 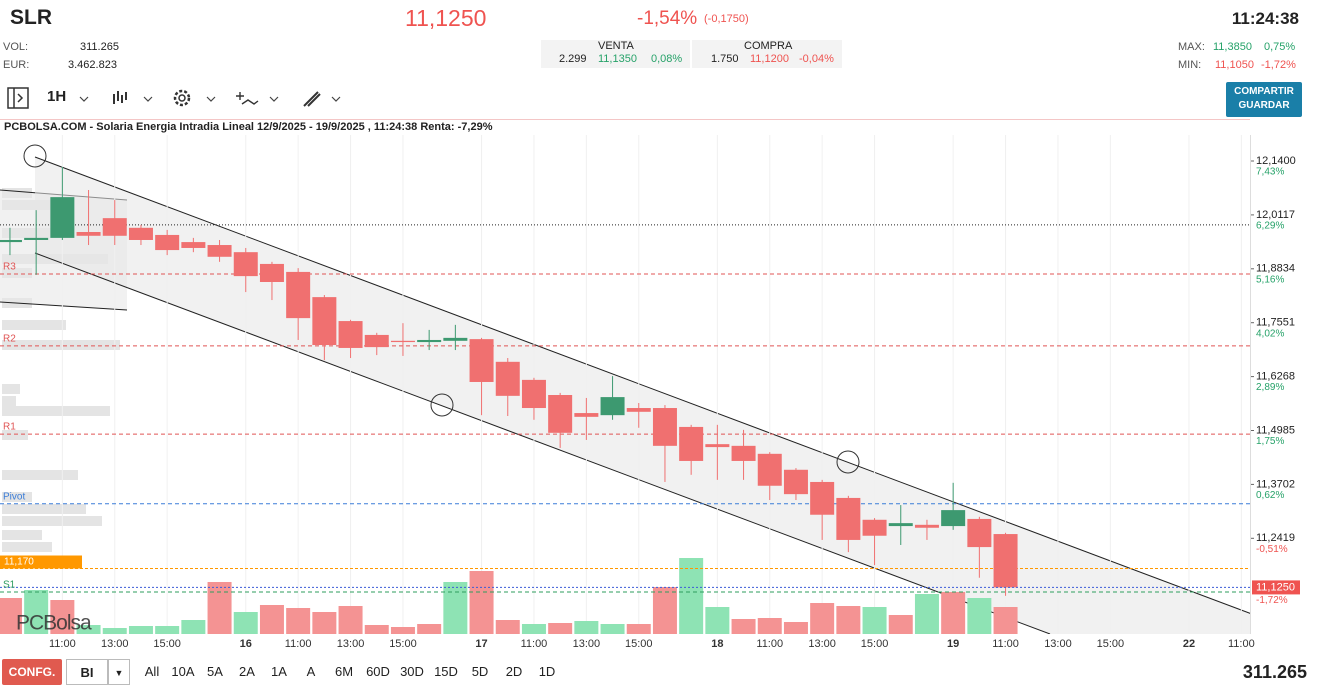 I want to click on max-pct: 0,75%, so click(x=1280, y=47).